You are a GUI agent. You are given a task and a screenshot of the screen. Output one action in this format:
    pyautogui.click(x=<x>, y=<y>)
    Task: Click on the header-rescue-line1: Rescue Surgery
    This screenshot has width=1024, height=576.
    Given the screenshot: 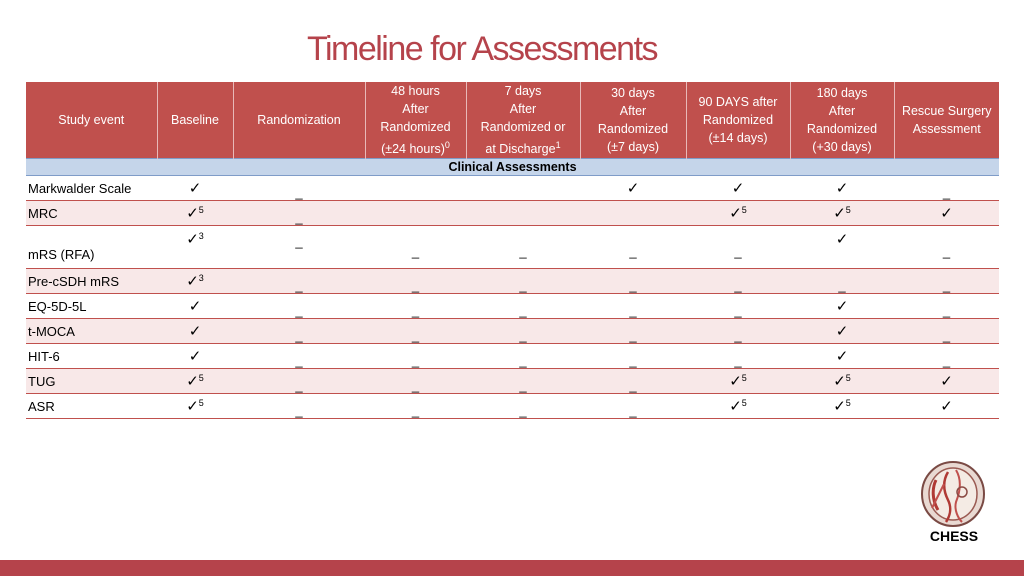 What is the action you would take?
    pyautogui.click(x=946, y=111)
    